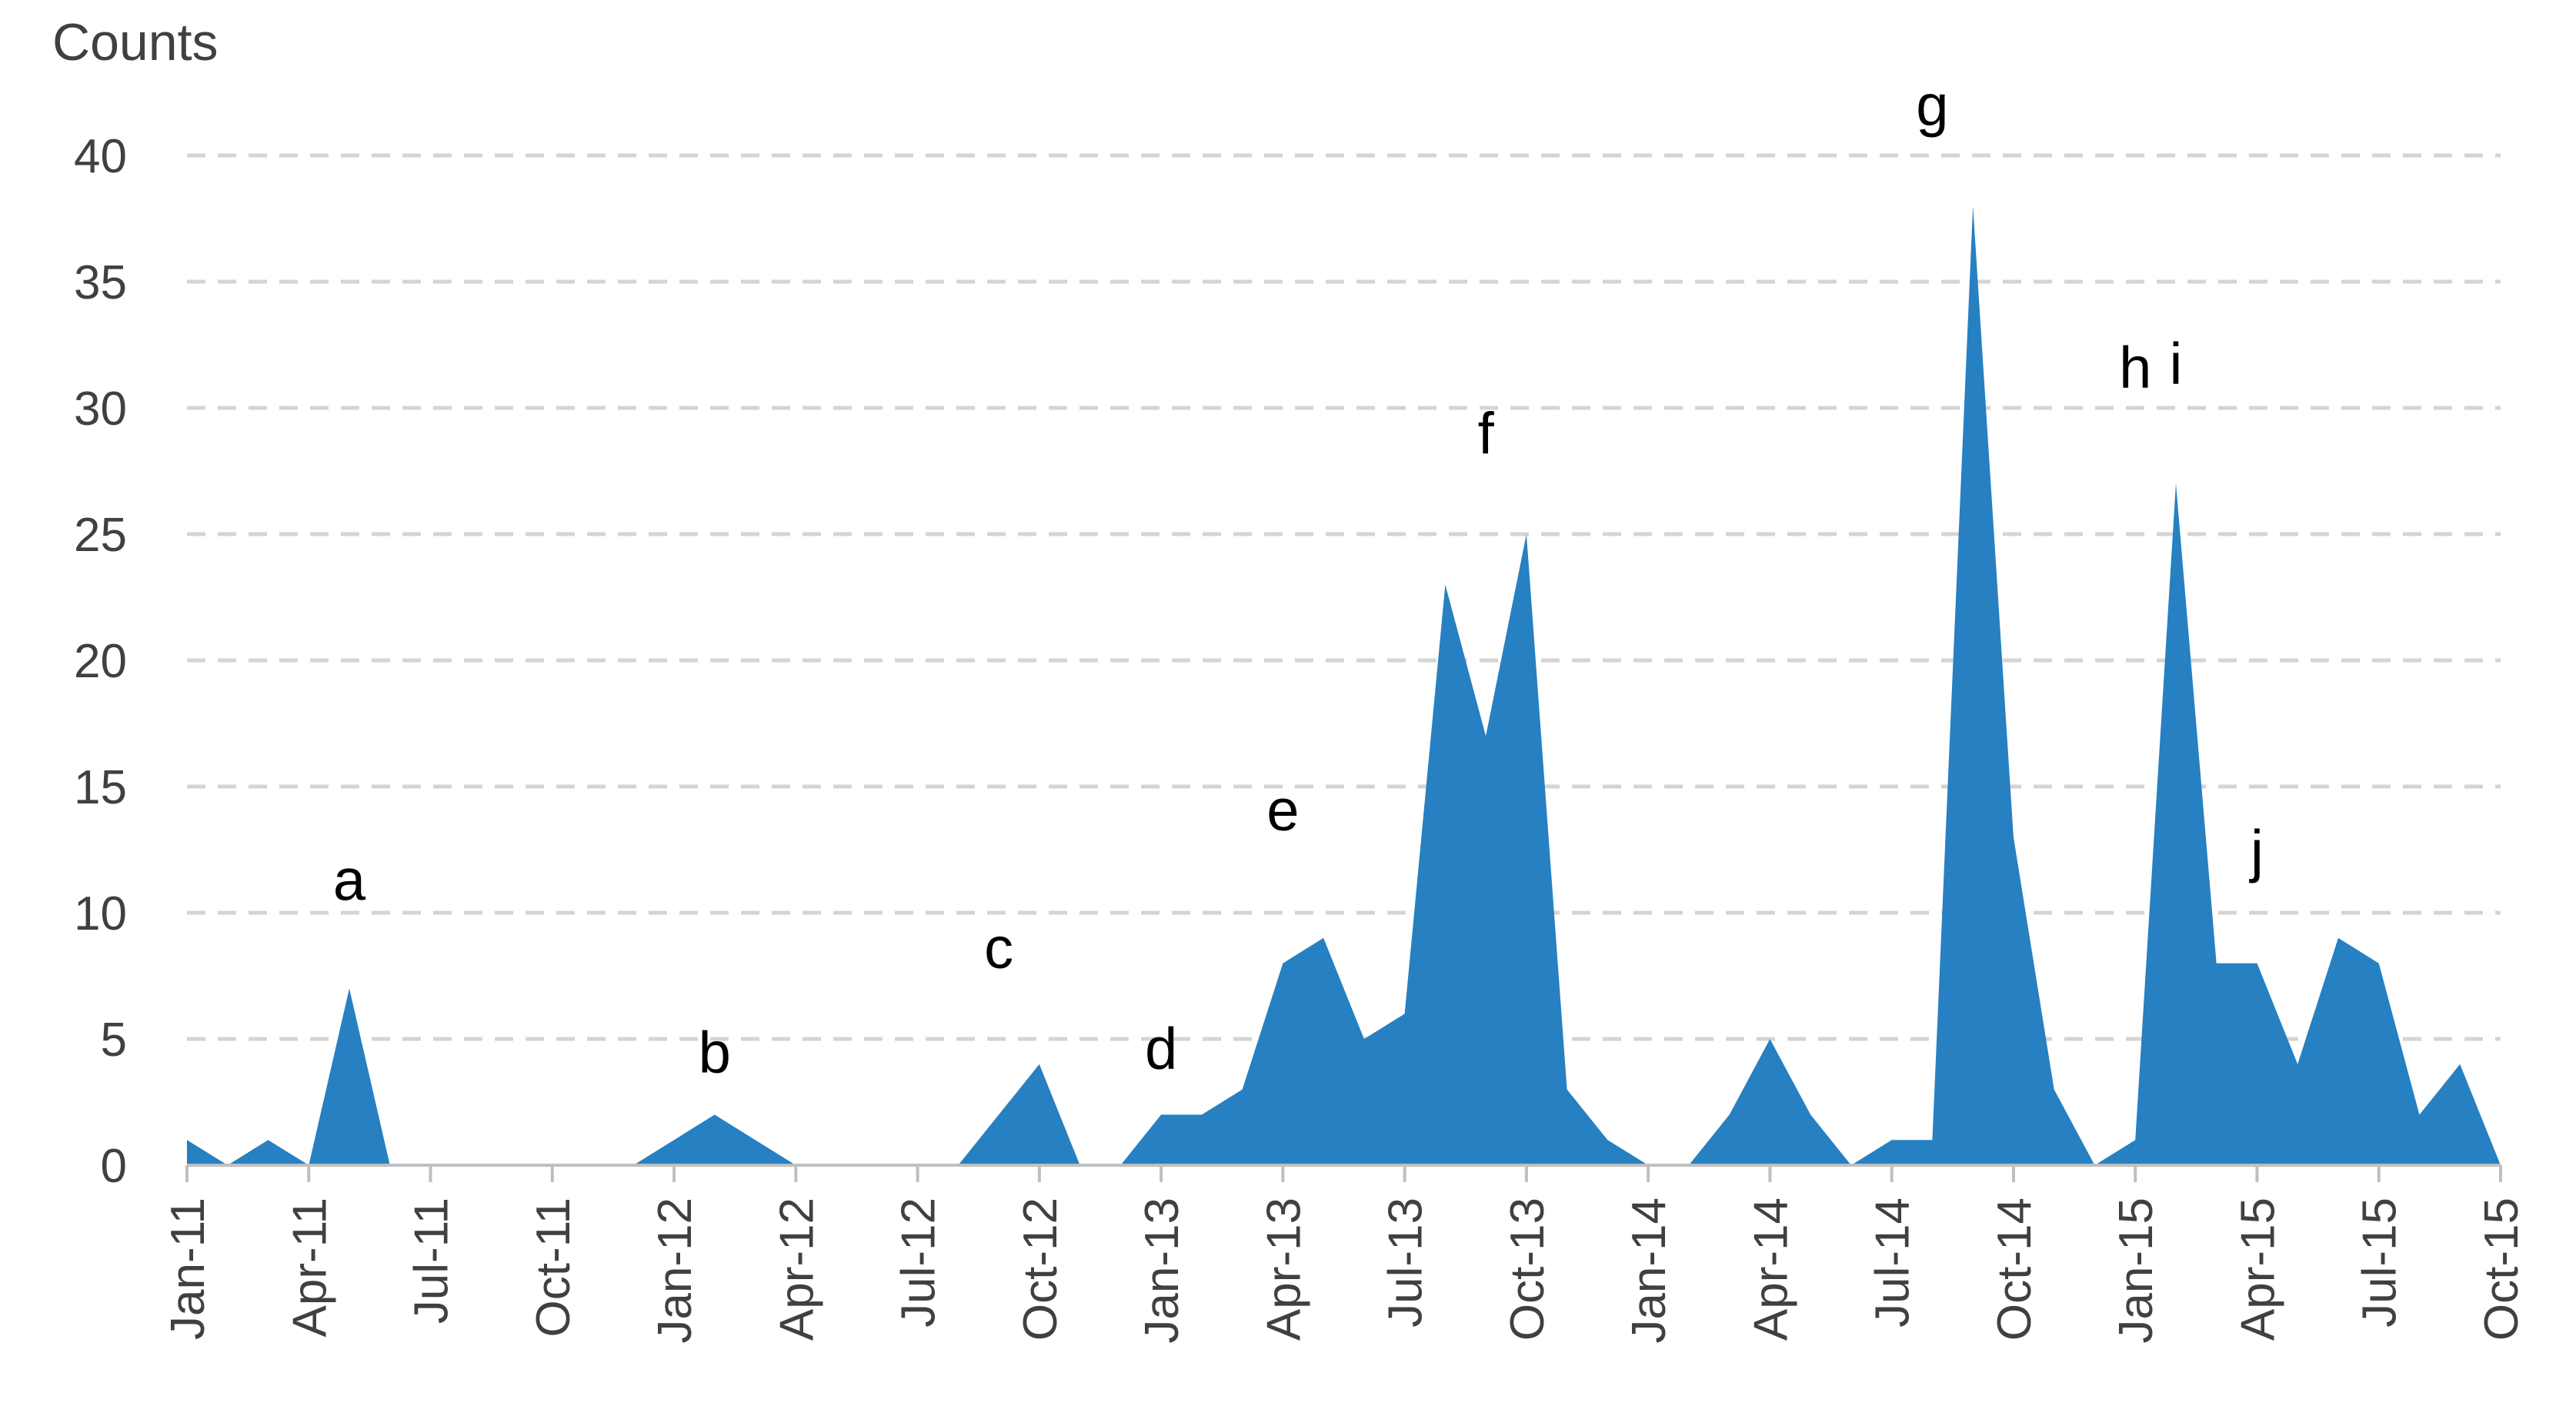 Image resolution: width=2576 pixels, height=1403 pixels. I want to click on x-tick-label: Oct-15, so click(2502, 1269).